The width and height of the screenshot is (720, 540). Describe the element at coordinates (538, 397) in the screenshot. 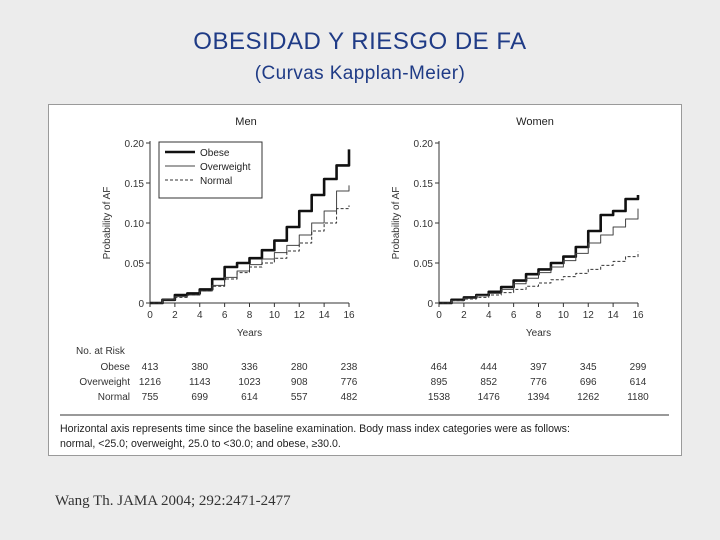

I see `panel-1-at-risk-value: 1394` at that location.